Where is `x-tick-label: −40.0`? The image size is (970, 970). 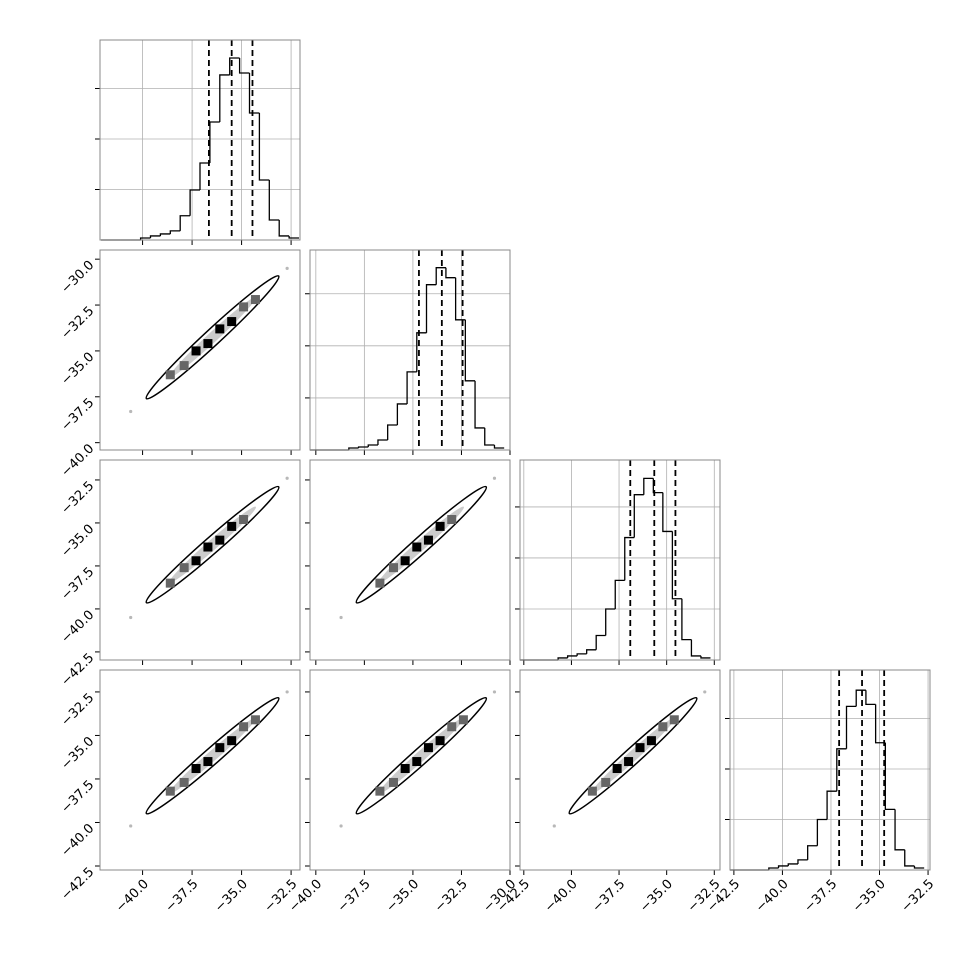 x-tick-label: −40.0 is located at coordinates (132, 896).